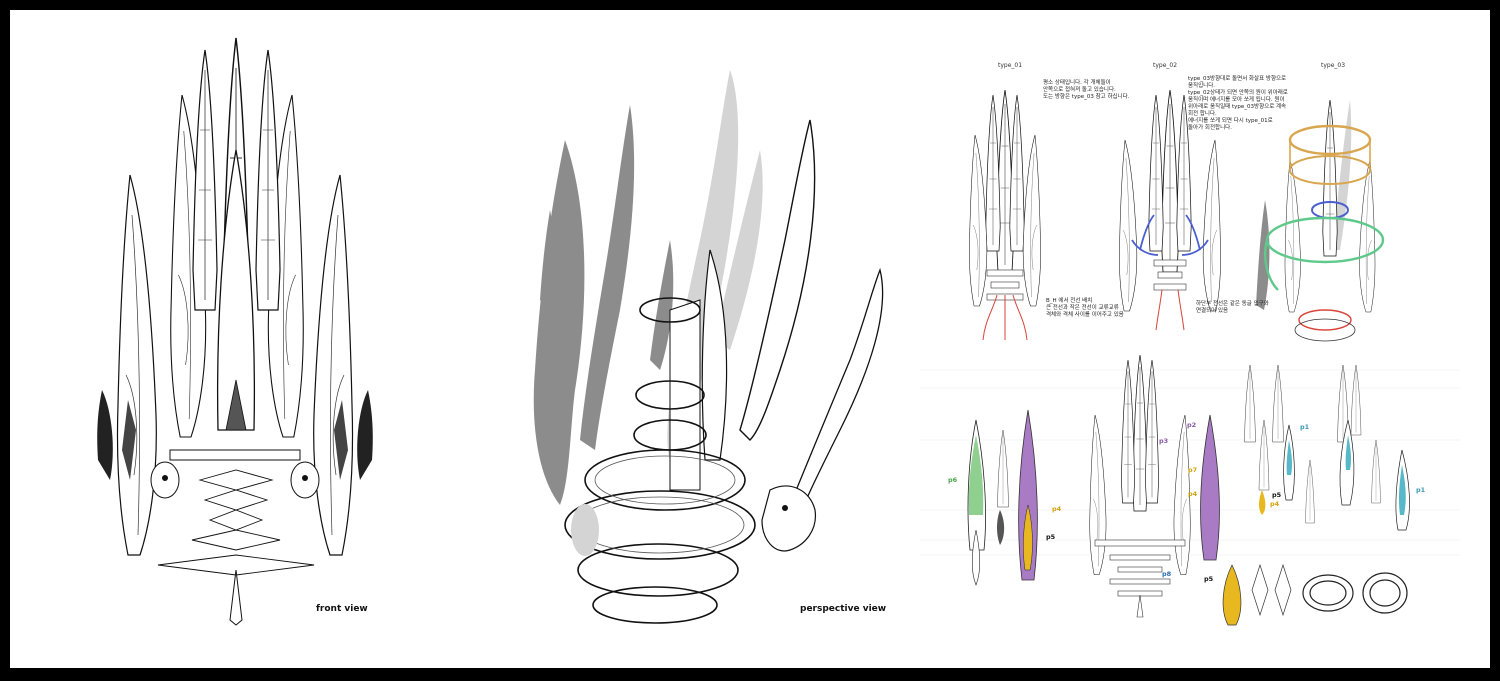 The width and height of the screenshot is (1500, 681). I want to click on type-02-label: type_02, so click(1165, 65).